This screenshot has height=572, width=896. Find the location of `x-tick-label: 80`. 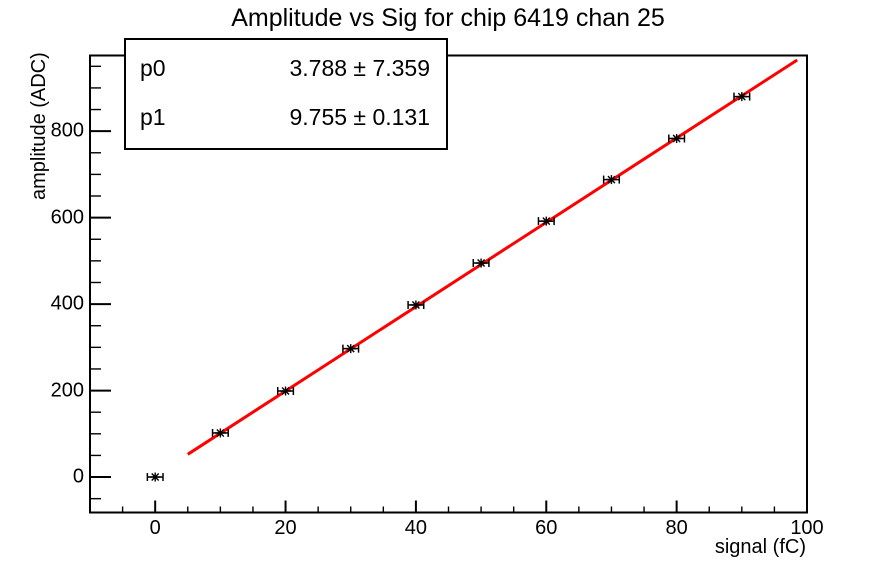

x-tick-label: 80 is located at coordinates (676, 528).